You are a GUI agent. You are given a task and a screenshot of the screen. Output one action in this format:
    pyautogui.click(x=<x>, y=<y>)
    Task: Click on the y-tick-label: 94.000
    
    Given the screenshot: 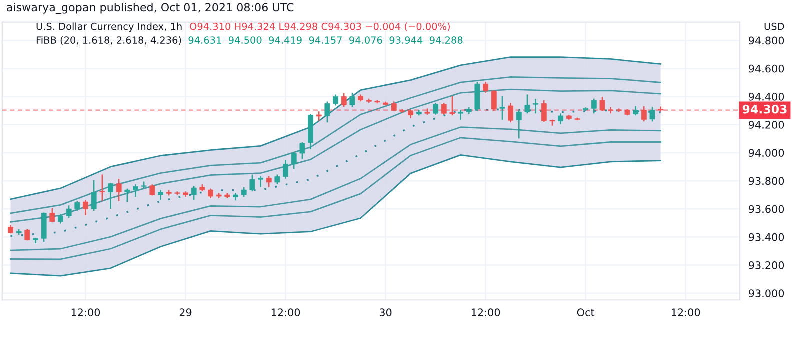 What is the action you would take?
    pyautogui.click(x=766, y=153)
    